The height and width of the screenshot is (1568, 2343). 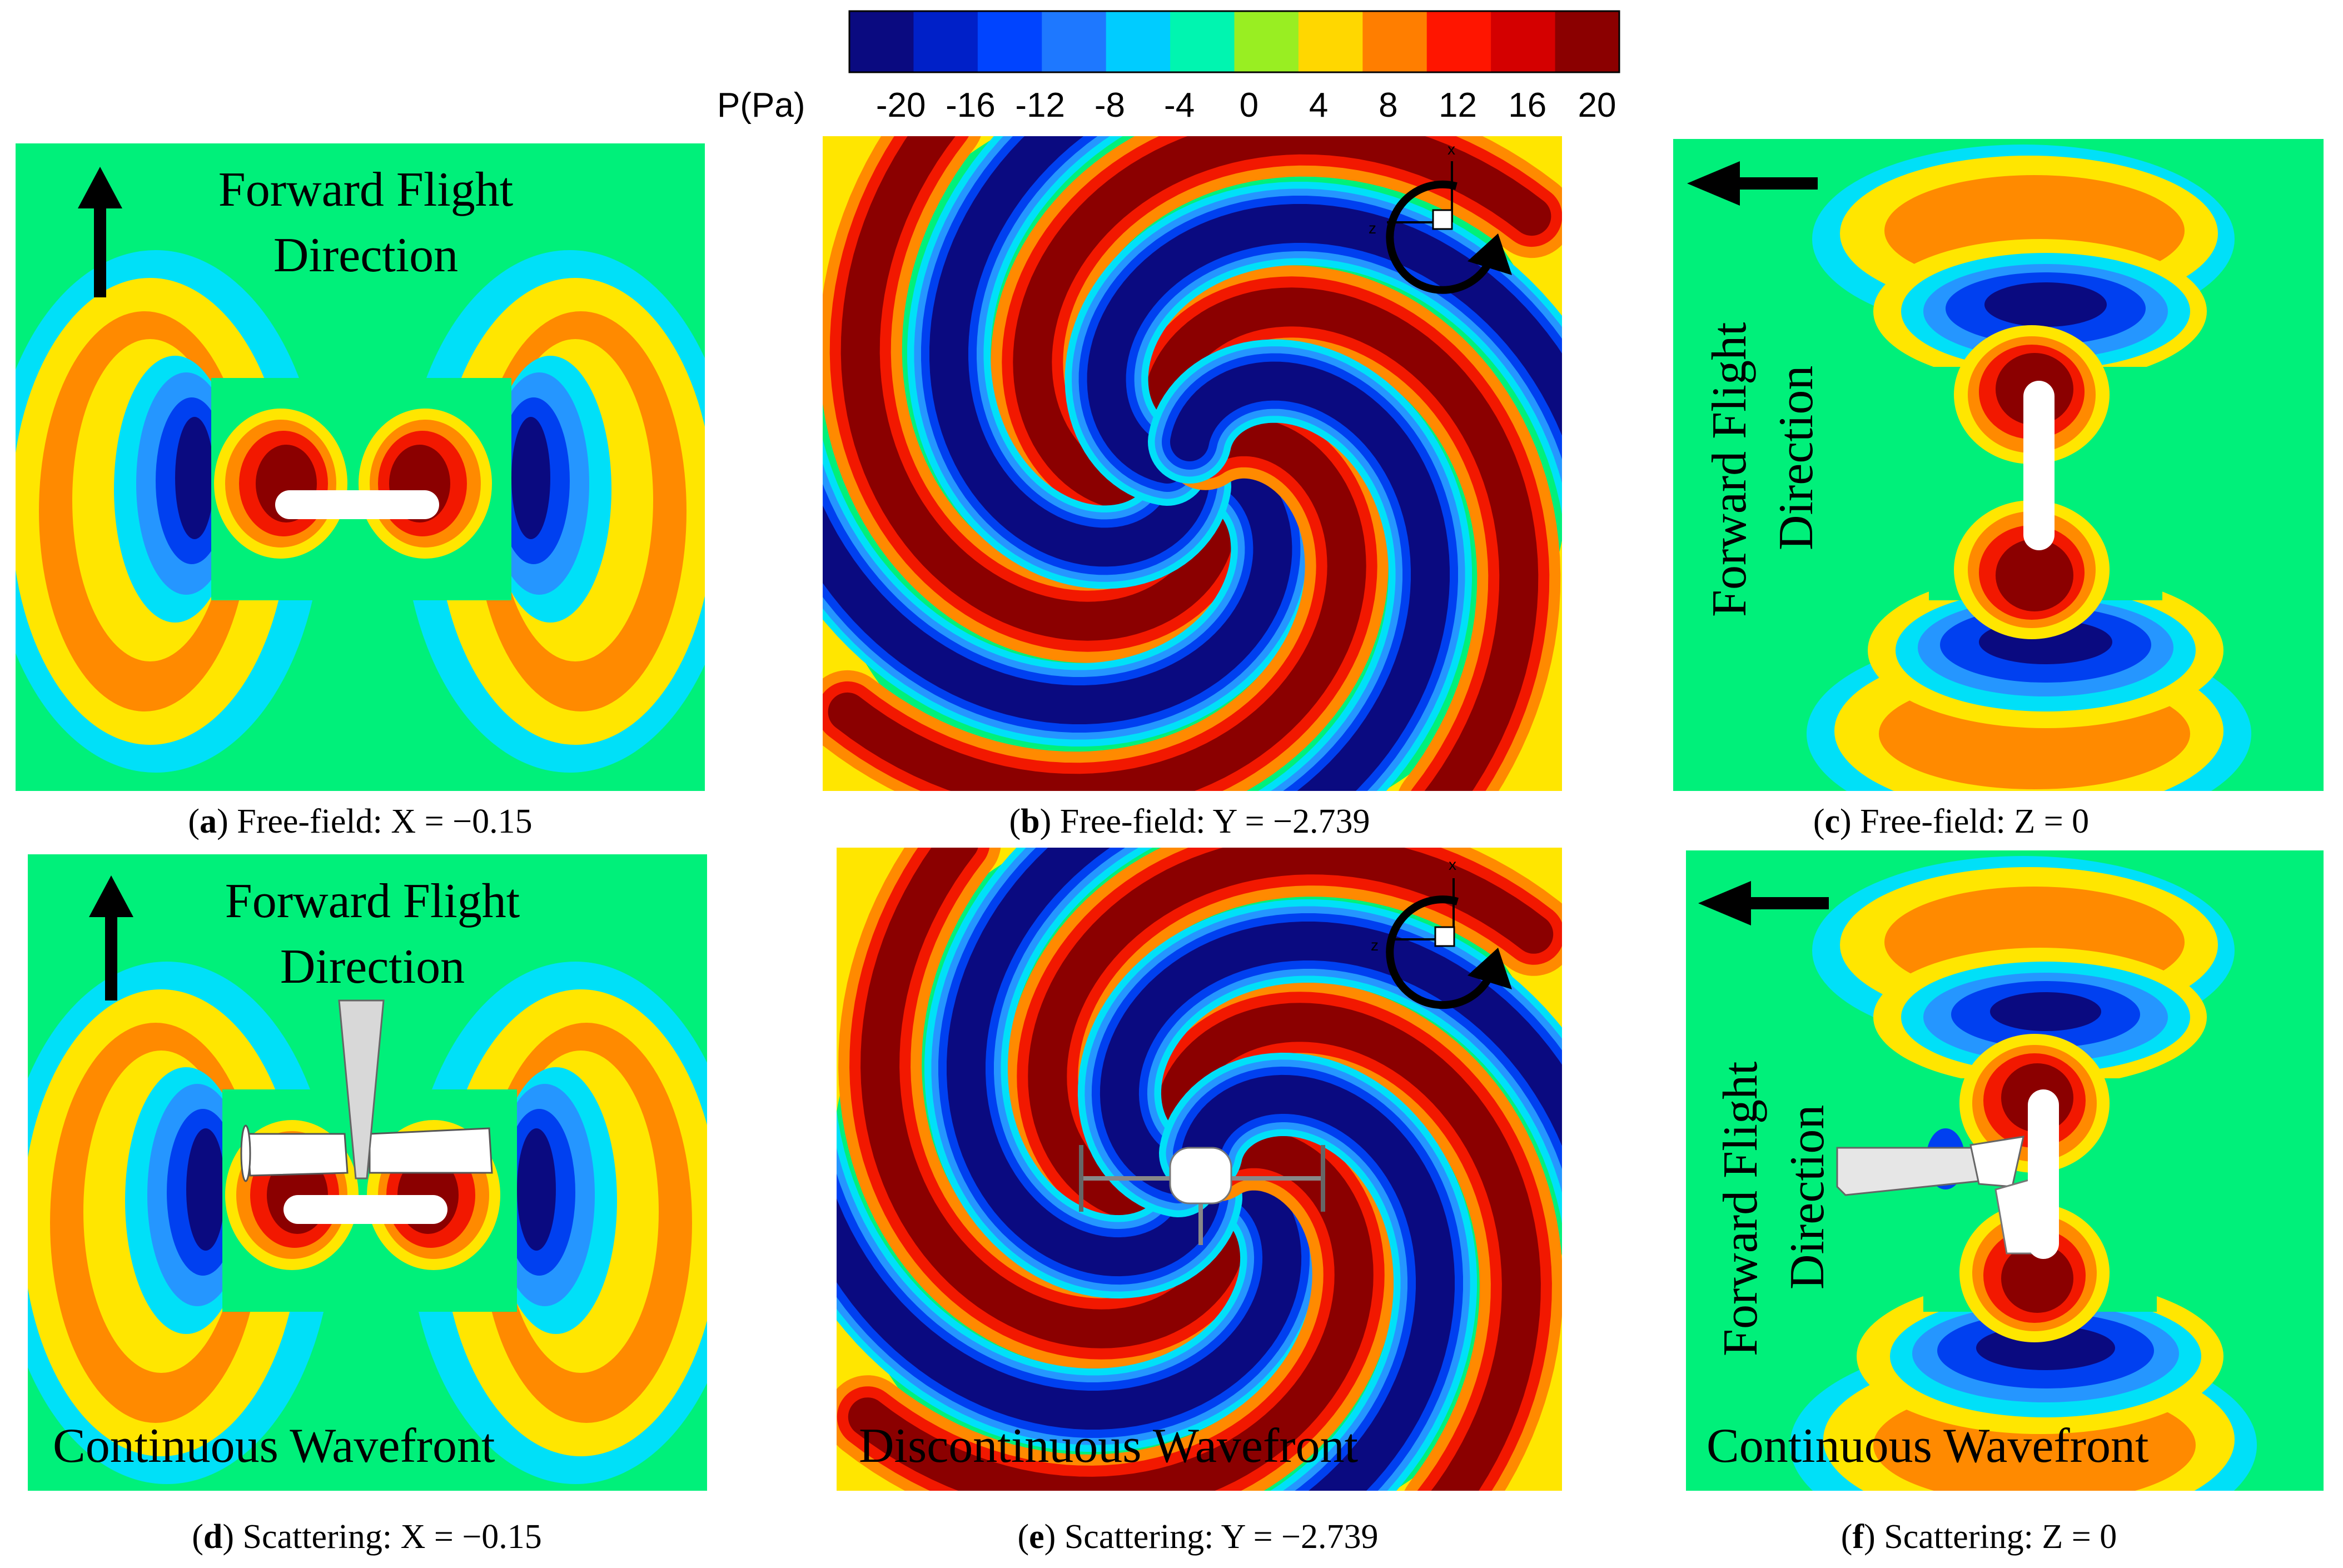 What do you see at coordinates (367, 1090) in the screenshot?
I see `aircraft-wing` at bounding box center [367, 1090].